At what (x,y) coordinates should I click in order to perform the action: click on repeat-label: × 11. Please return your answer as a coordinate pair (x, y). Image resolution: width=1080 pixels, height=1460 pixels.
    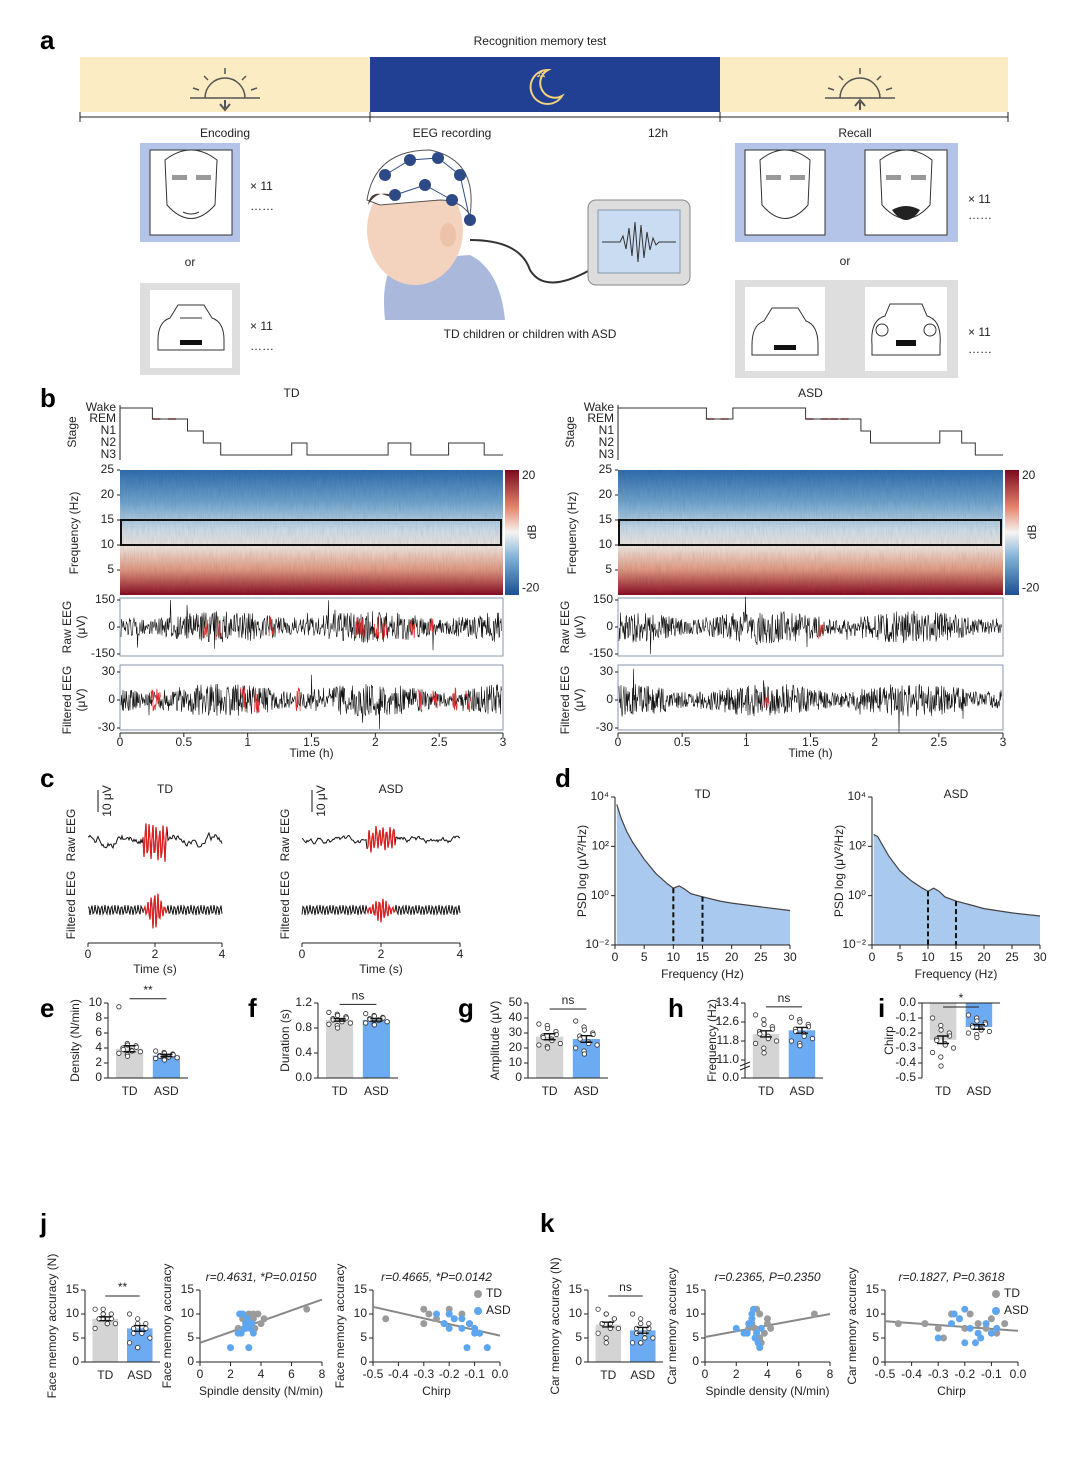
    Looking at the image, I should click on (261, 186).